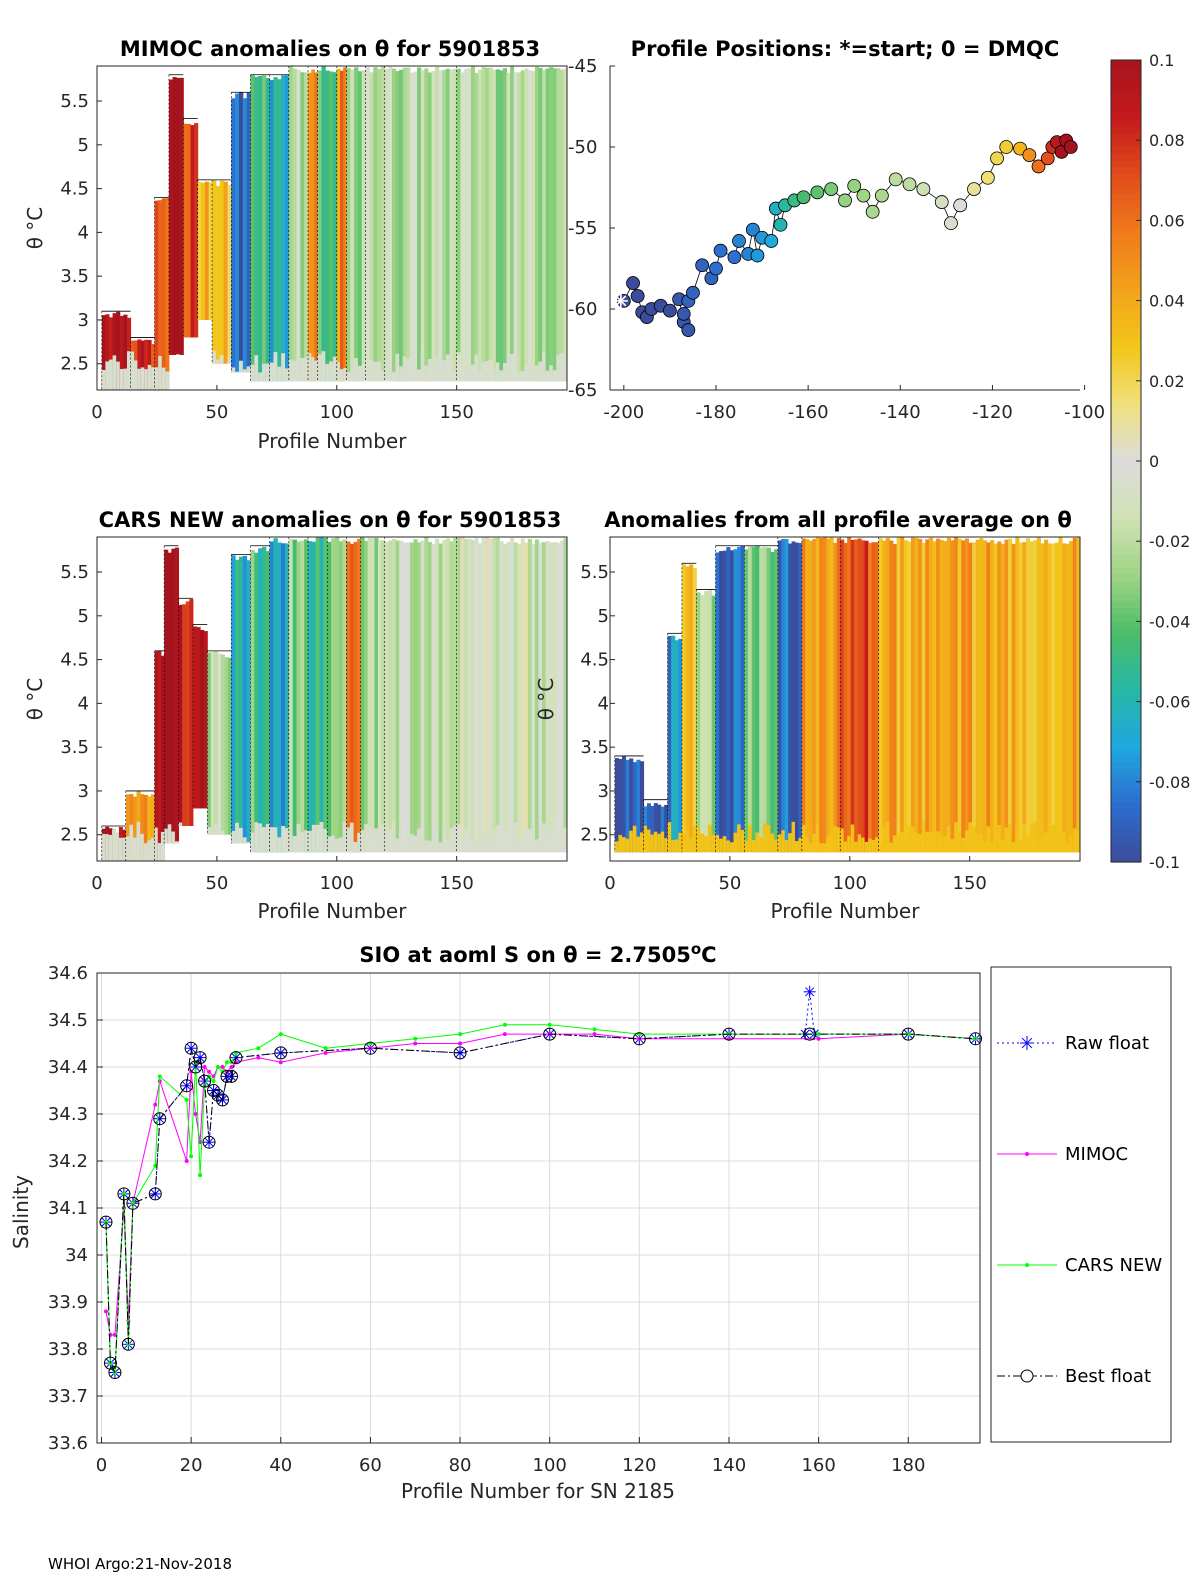  Describe the element at coordinates (696, 949) in the screenshot. I see `salinity-title-sup: o` at that location.